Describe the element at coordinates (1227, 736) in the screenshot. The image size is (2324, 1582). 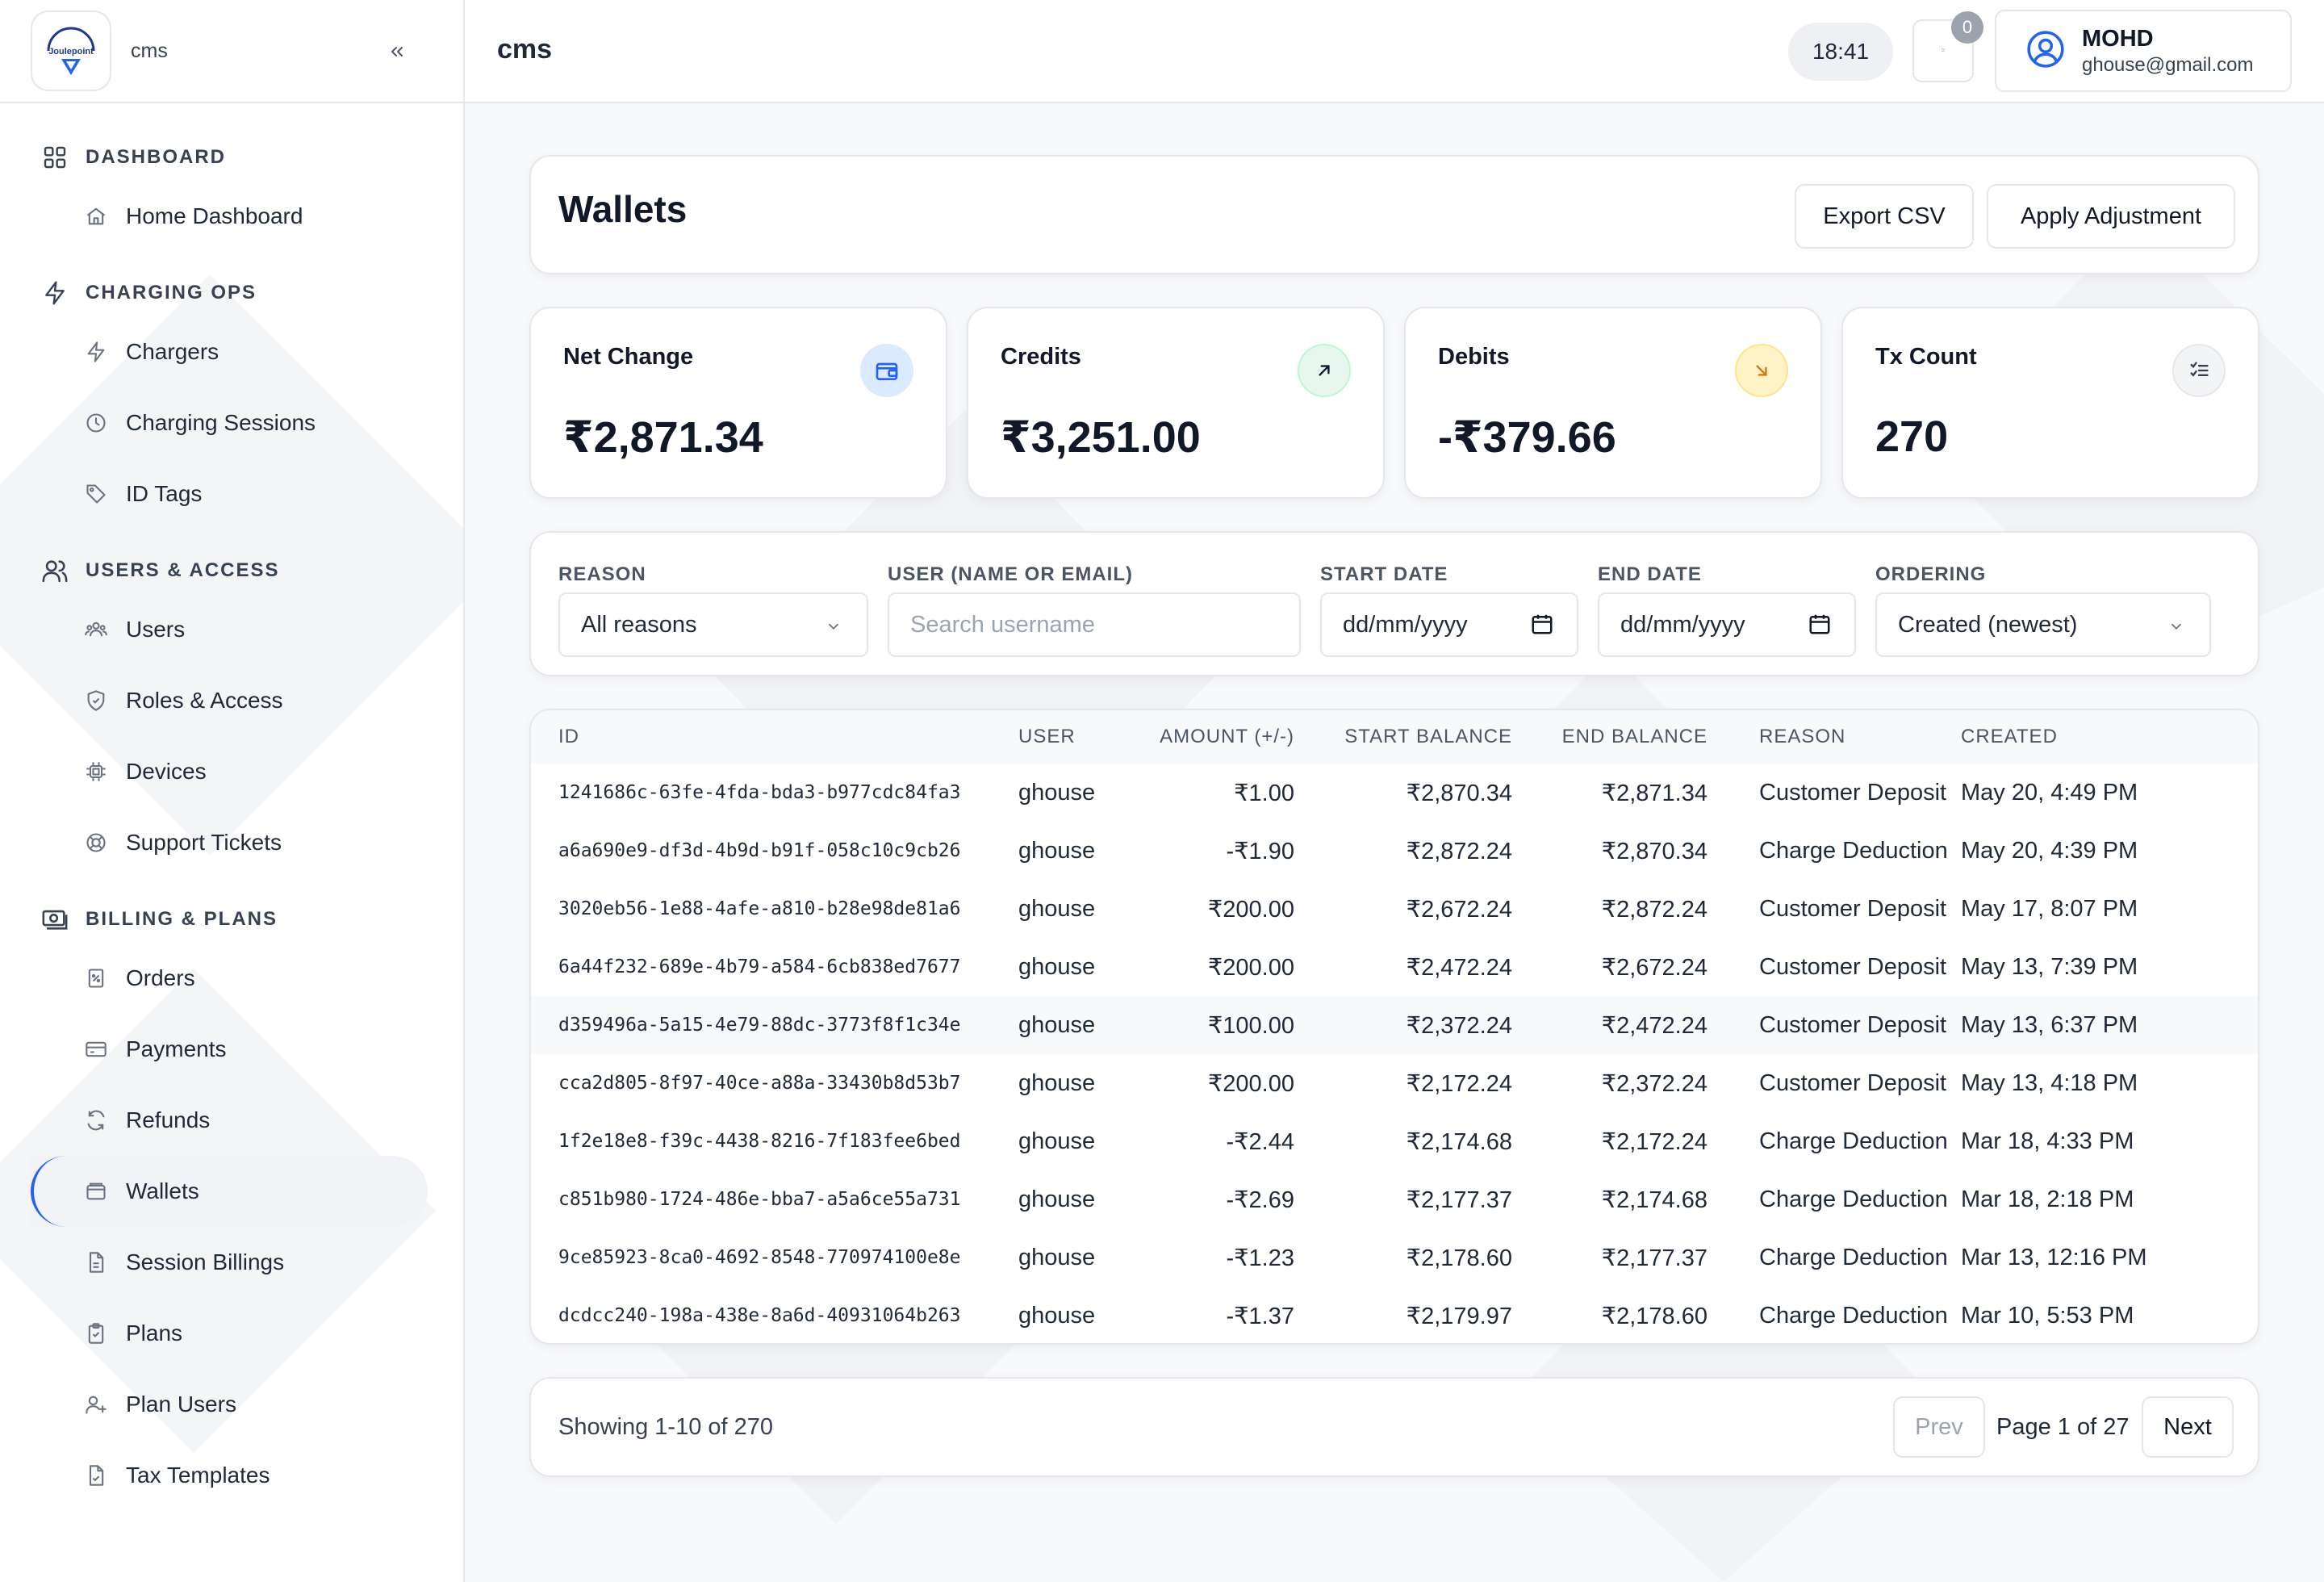
I see `column-header-amount: AMOUNT (+/-)` at that location.